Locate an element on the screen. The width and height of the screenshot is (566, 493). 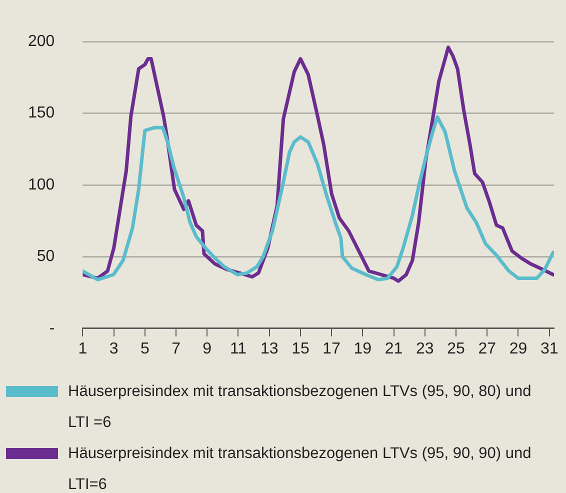
x-tick-label: 17 is located at coordinates (331, 349).